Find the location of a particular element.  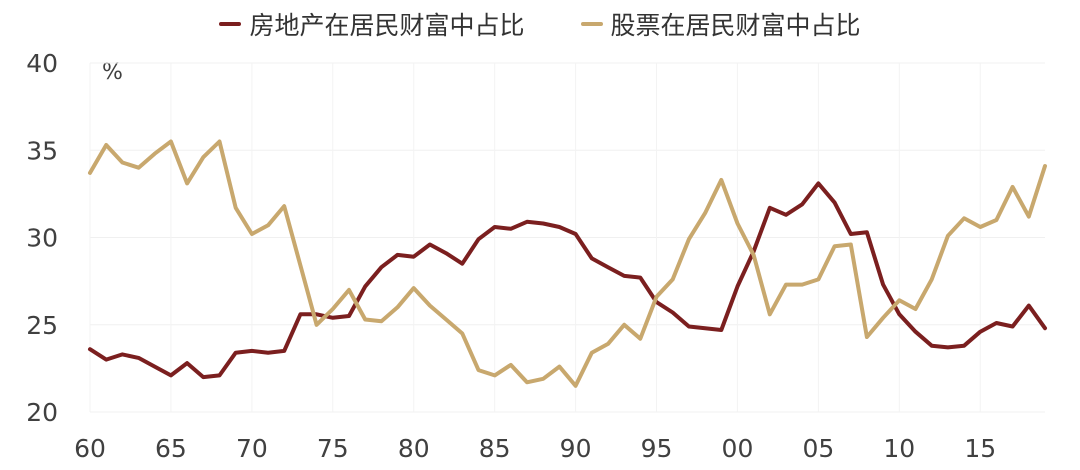

x-tick-label: 95 is located at coordinates (657, 448).